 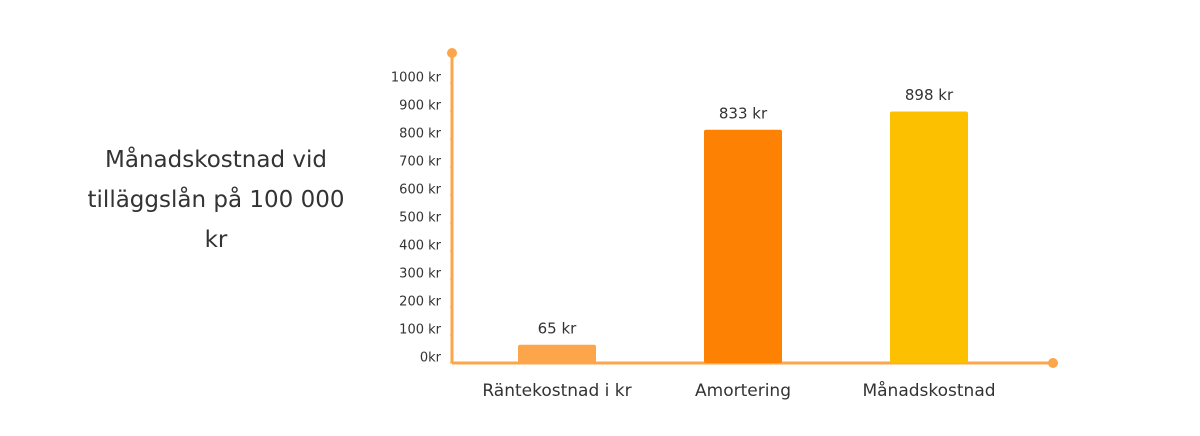 What do you see at coordinates (420, 246) in the screenshot?
I see `y-tick-label: 400 kr` at bounding box center [420, 246].